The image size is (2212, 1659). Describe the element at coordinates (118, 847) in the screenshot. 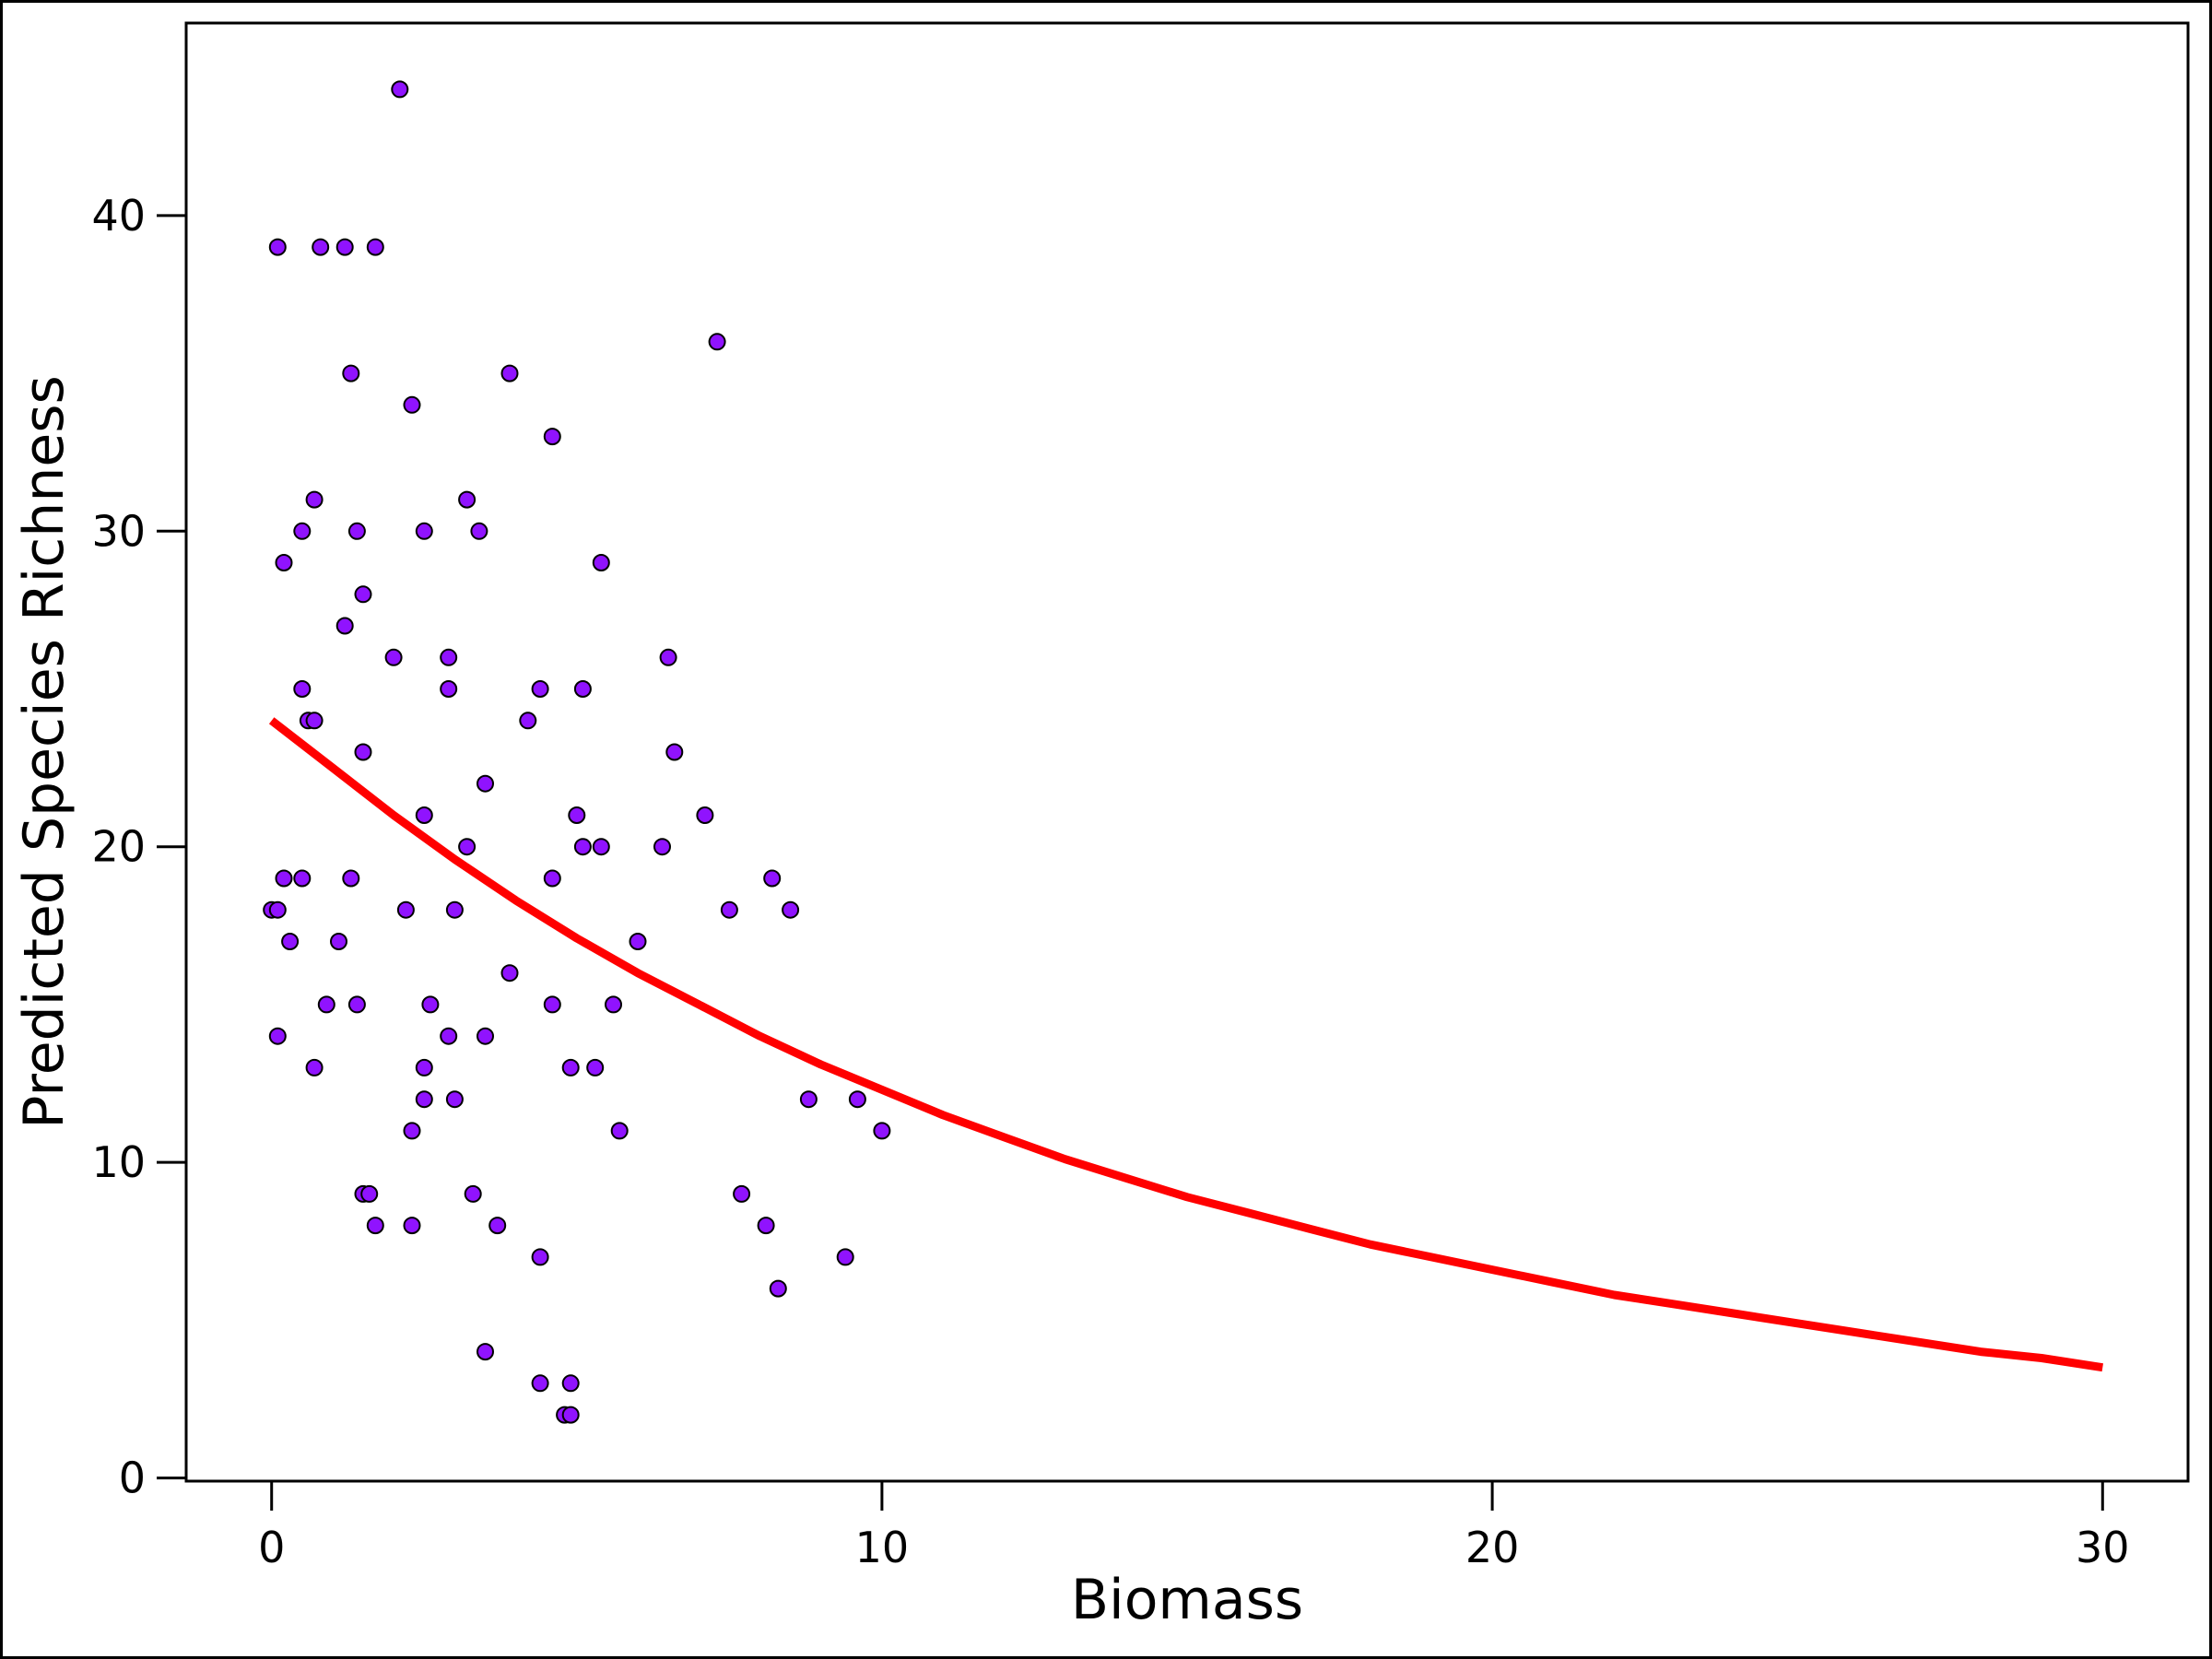

I see `y-tick-label: 20` at that location.